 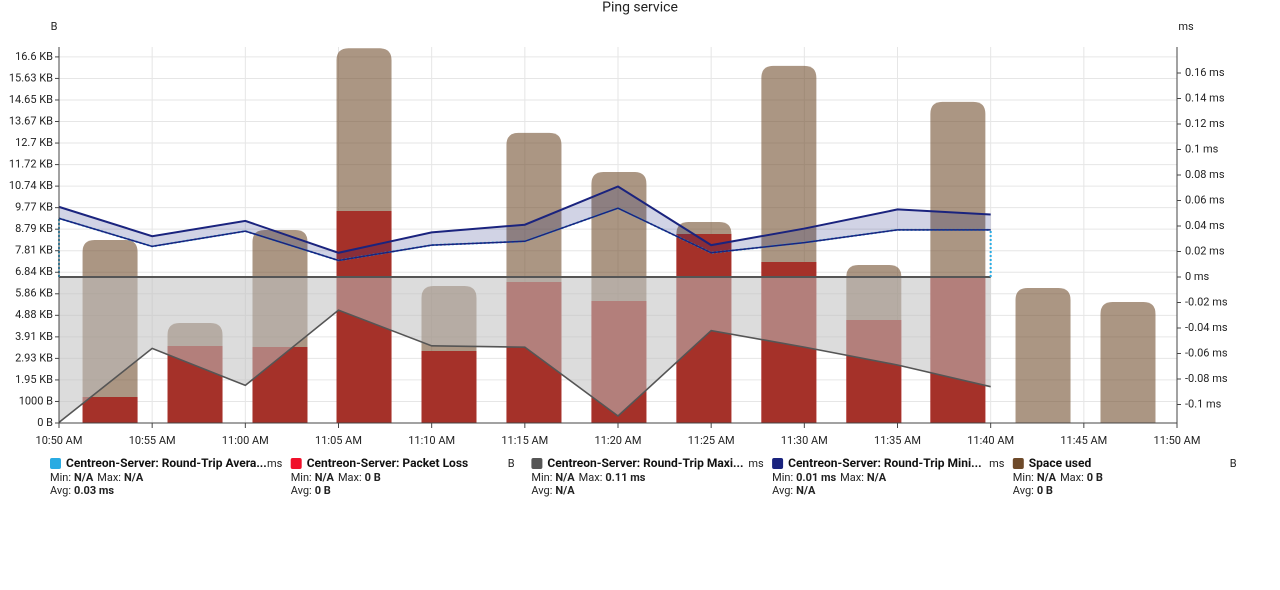 I want to click on y2-tick-label: -0.02 ms, so click(x=1206, y=301).